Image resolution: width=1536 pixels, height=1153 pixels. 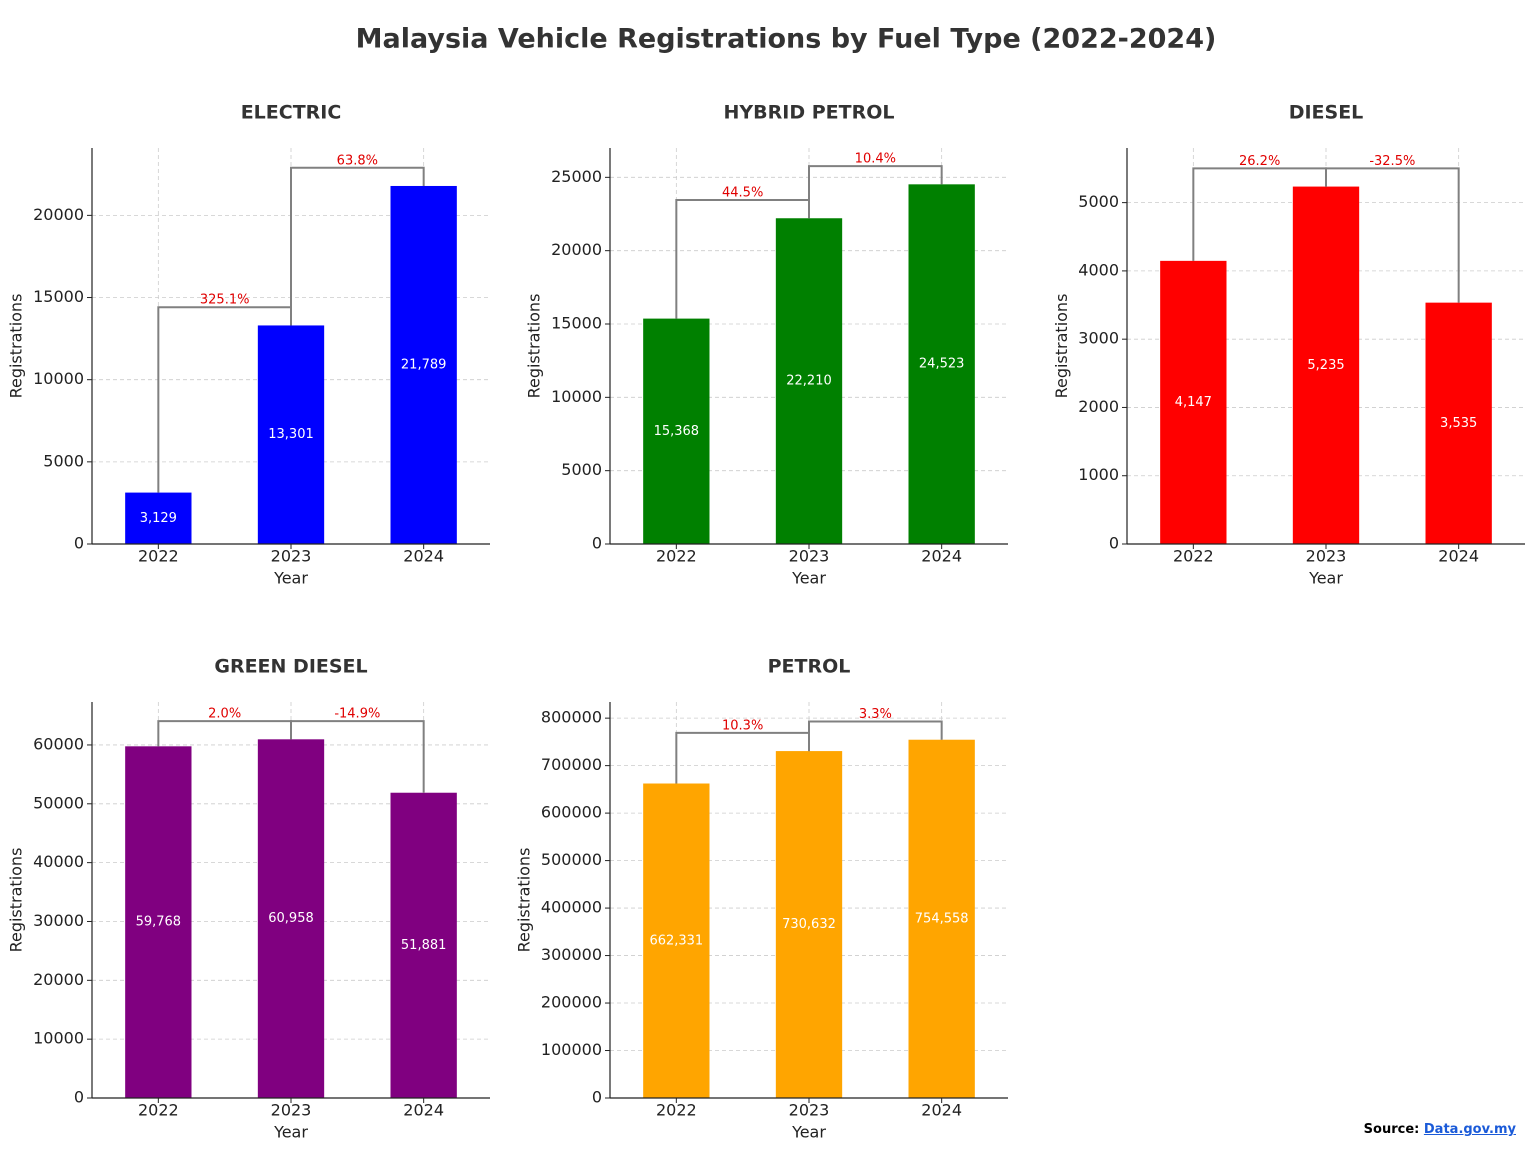 What do you see at coordinates (1259, 161) in the screenshot?
I see `change-label: 26.2%` at bounding box center [1259, 161].